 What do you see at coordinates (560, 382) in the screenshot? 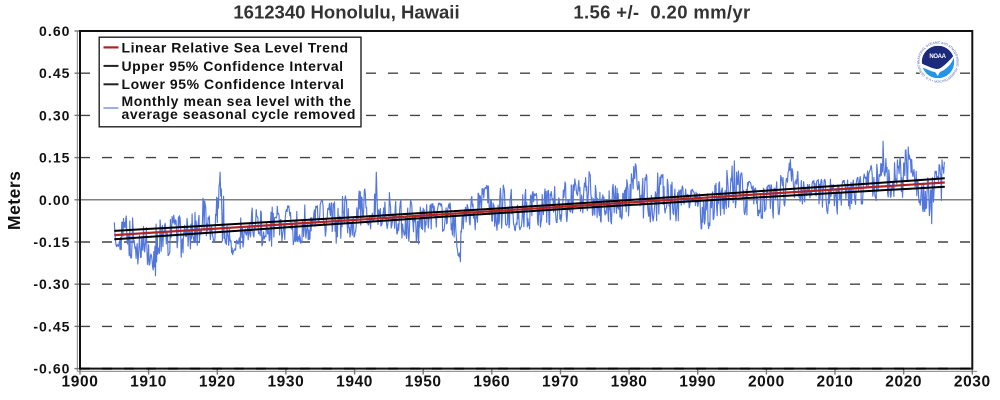
I see `svg-text: 1970` at bounding box center [560, 382].